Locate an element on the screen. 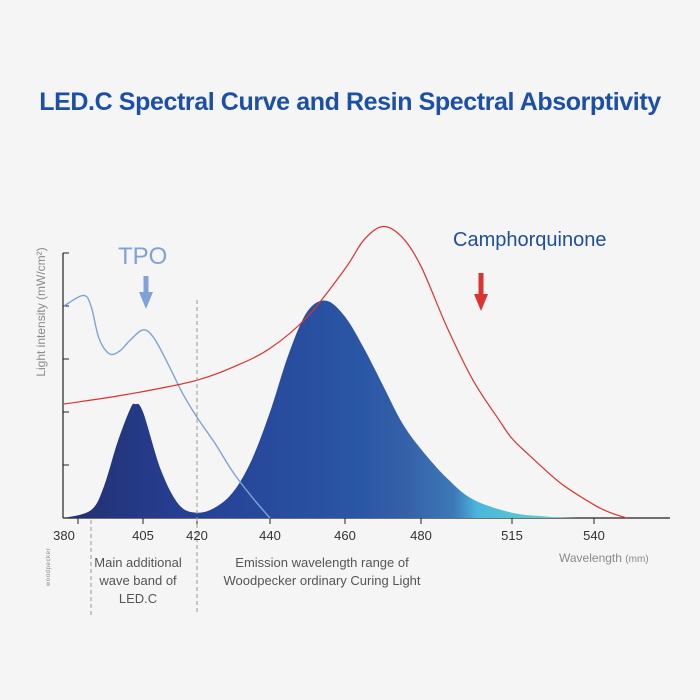 This screenshot has height=700, width=700. x-axis-unit: (mm) is located at coordinates (637, 559).